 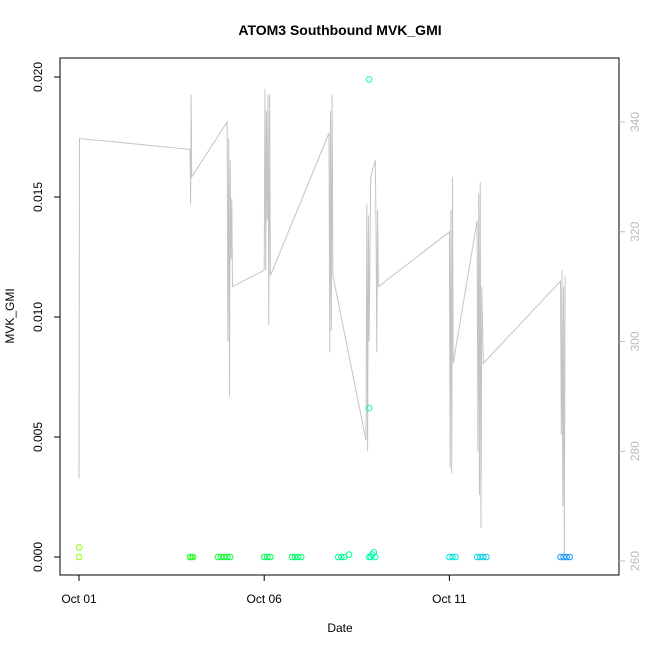 What do you see at coordinates (265, 599) in the screenshot?
I see `x-tick-label: Oct 06` at bounding box center [265, 599].